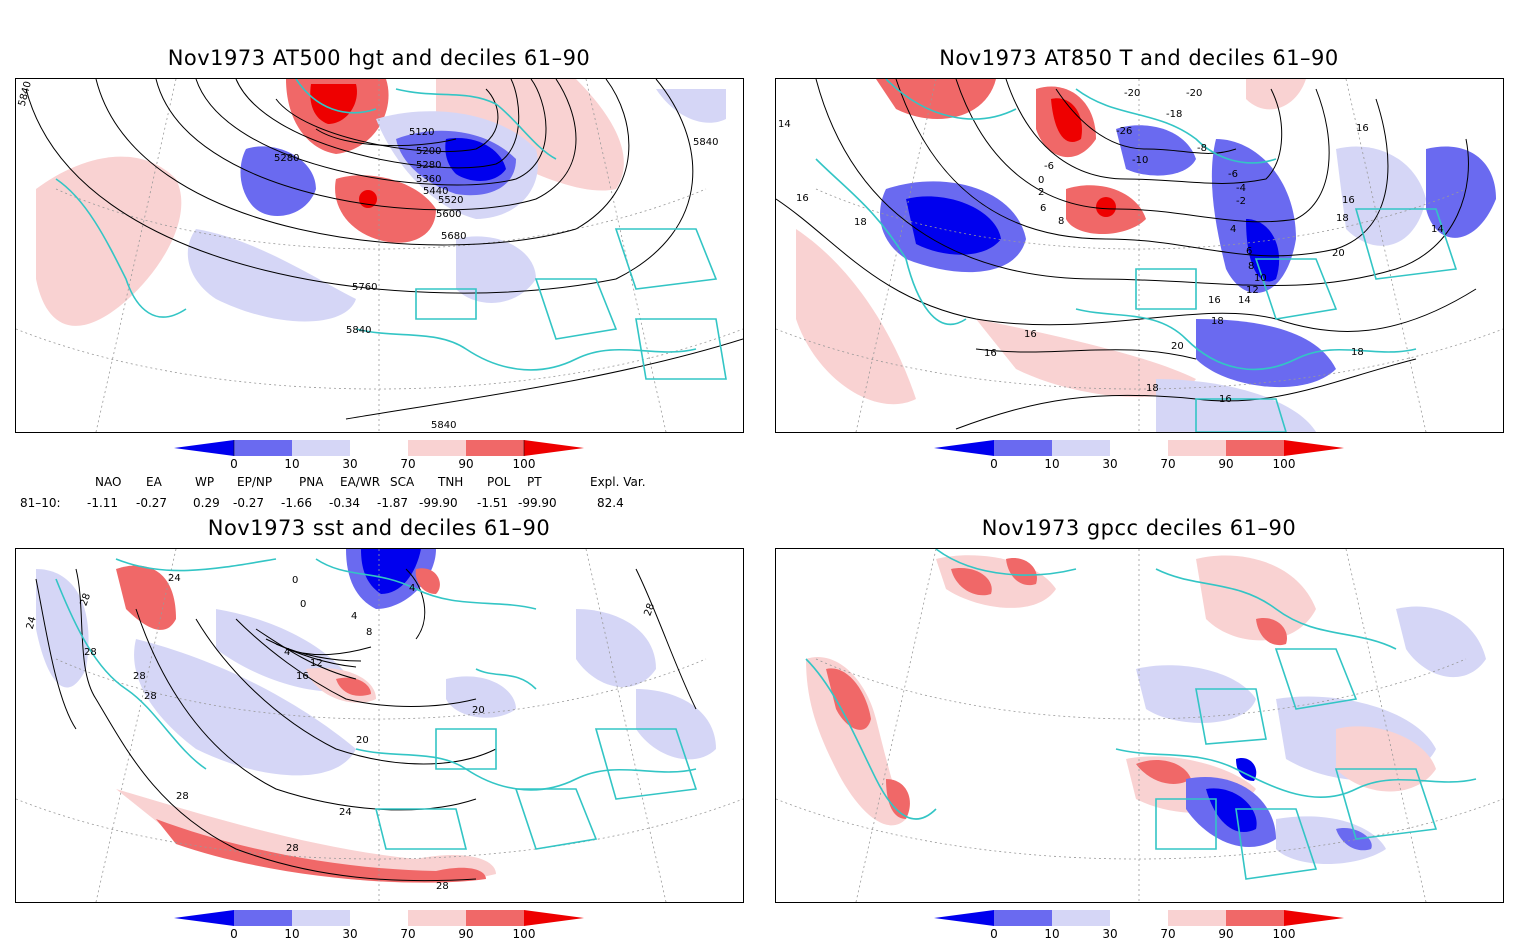  What do you see at coordinates (350, 464) in the screenshot?
I see `colorbar-label: 30` at bounding box center [350, 464].